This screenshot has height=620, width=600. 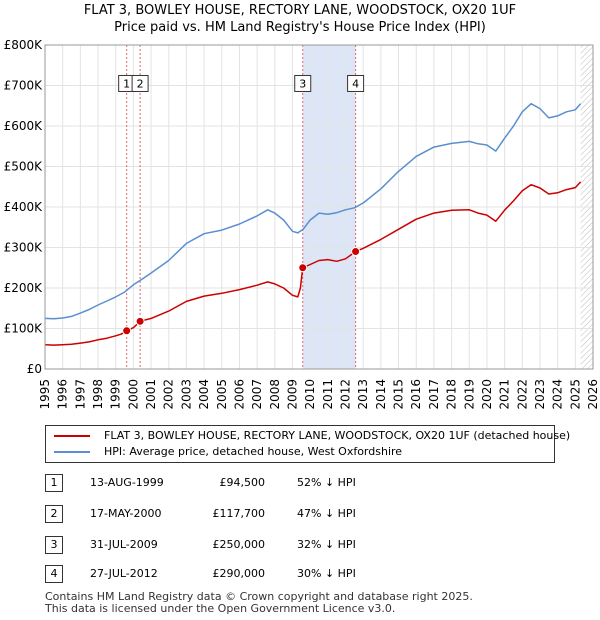 I want to click on transaction-hpi-diff: 47% ↓ HPI, so click(x=326, y=513).